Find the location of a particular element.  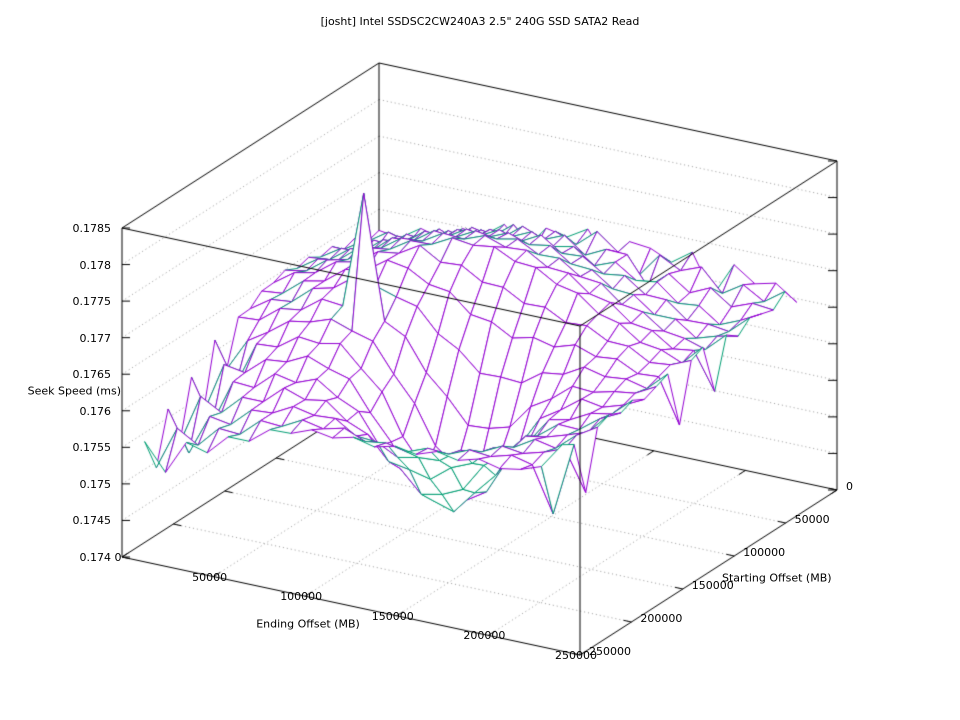

z-axis-label: Seek Speed (ms) is located at coordinates (74, 391).